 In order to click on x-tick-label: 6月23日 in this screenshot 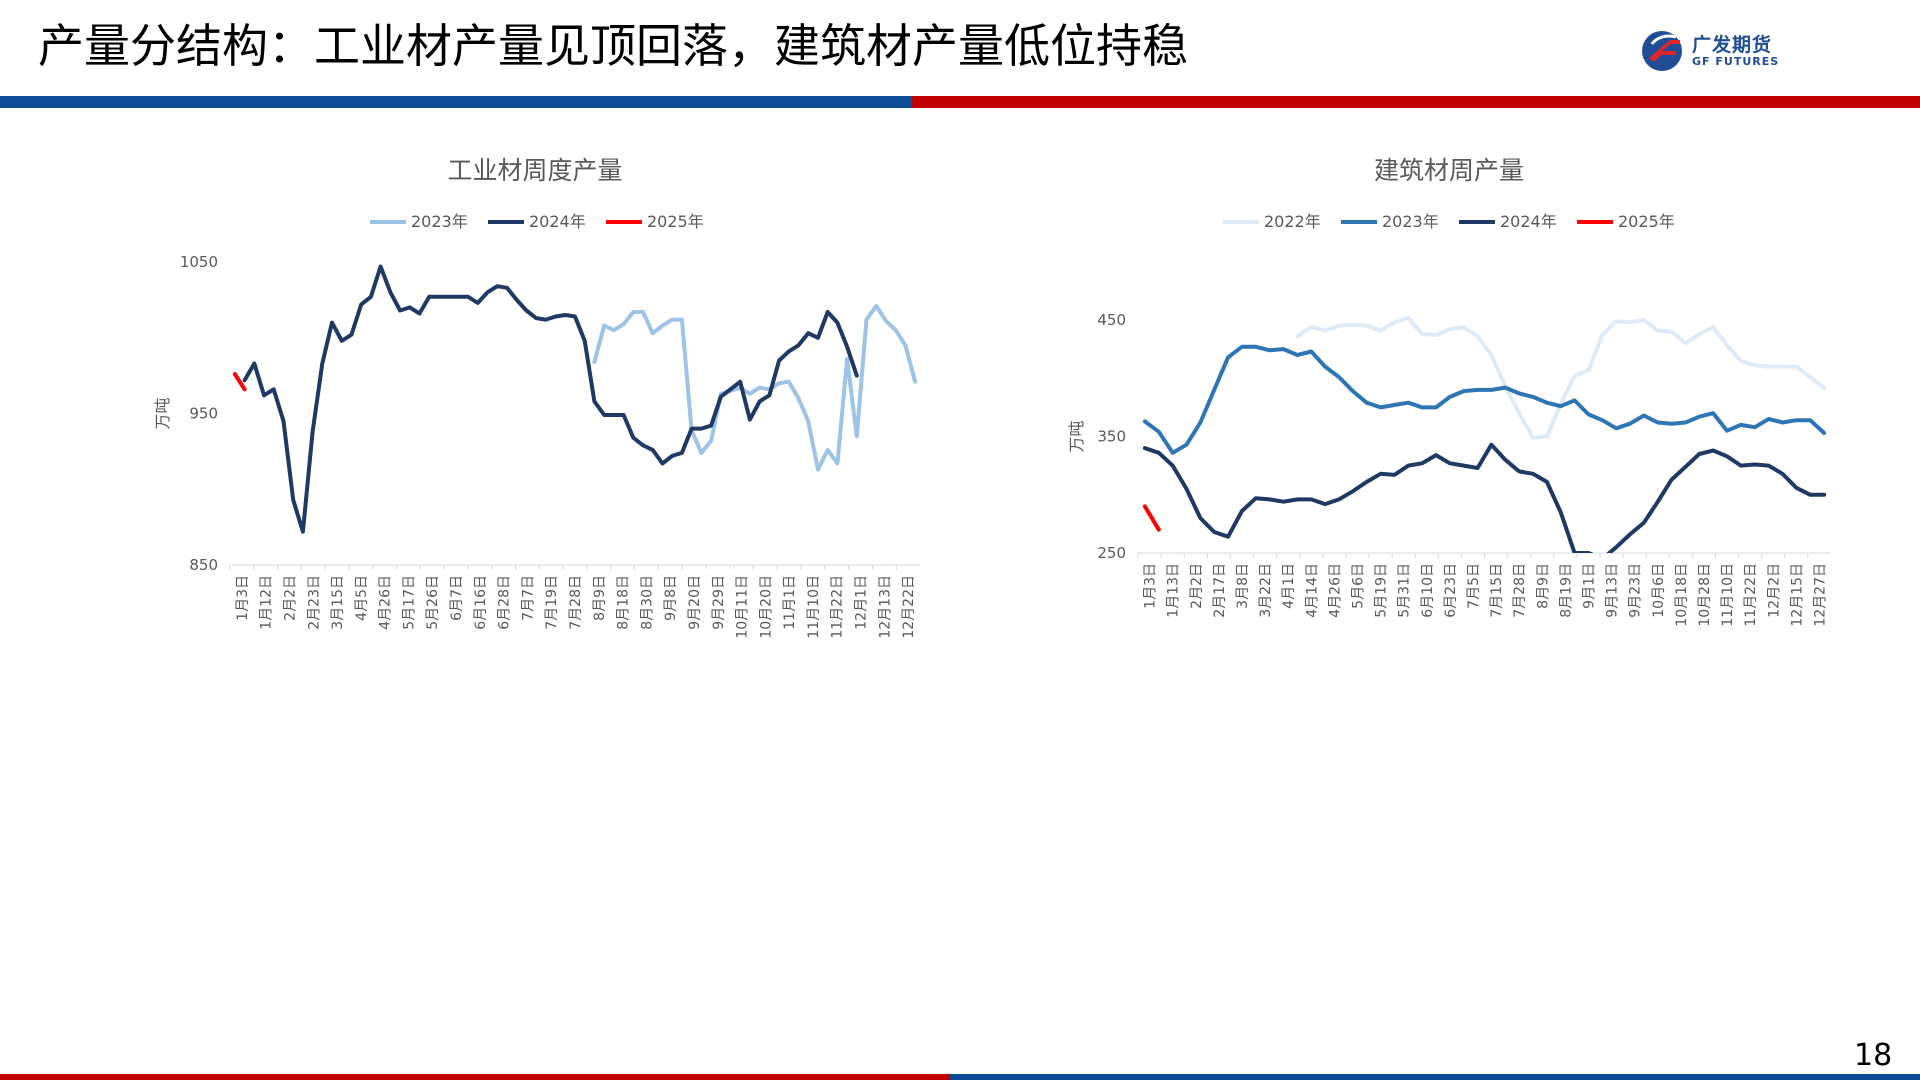, I will do `click(1451, 590)`.